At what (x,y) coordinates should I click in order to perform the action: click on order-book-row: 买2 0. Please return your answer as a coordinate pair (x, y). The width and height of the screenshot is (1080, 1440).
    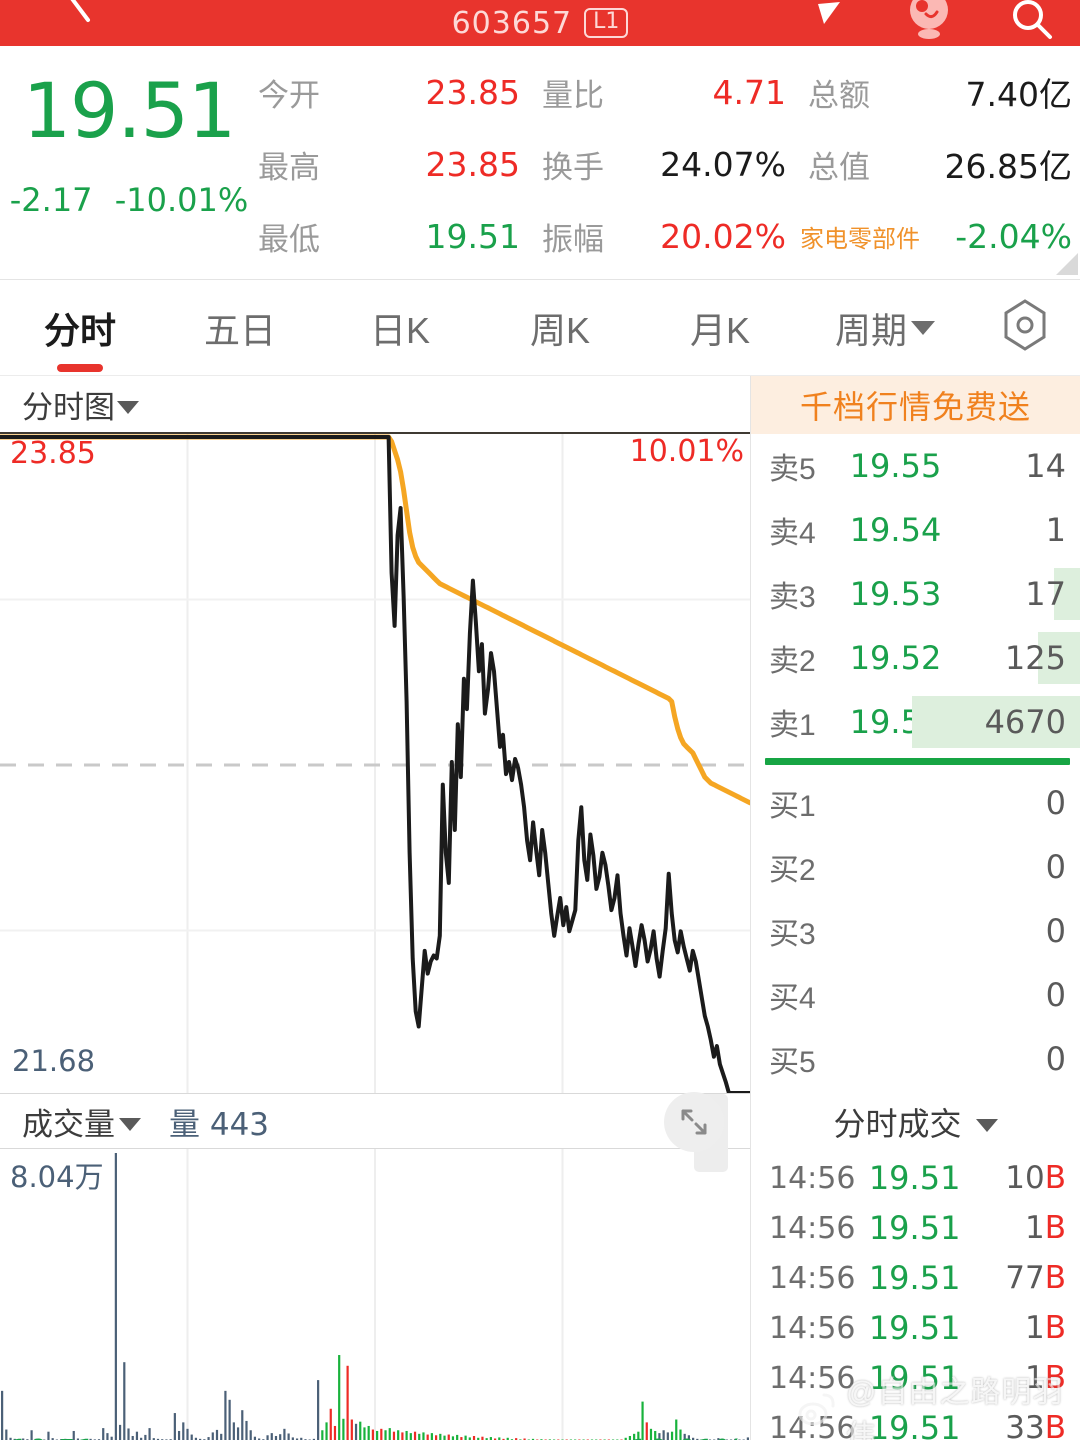
    Looking at the image, I should click on (915, 867).